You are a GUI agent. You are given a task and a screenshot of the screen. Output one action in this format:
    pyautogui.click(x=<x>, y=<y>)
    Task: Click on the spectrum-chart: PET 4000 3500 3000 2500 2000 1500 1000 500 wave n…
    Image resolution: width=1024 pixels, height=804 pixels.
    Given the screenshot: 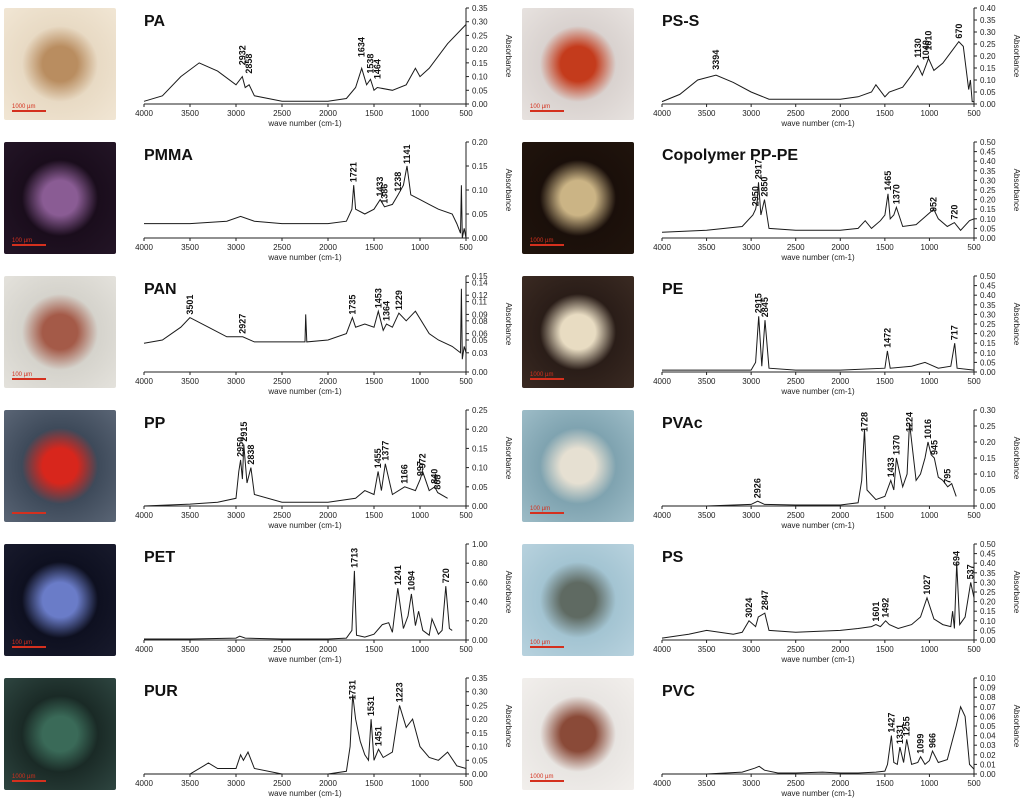 What is the action you would take?
    pyautogui.click(x=323, y=602)
    